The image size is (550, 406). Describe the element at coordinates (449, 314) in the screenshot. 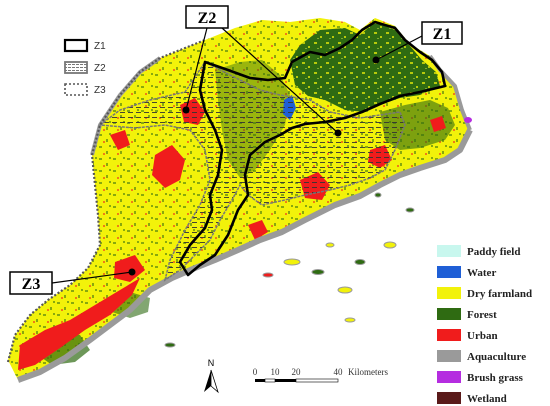

I see `legend-swatch-forest` at that location.